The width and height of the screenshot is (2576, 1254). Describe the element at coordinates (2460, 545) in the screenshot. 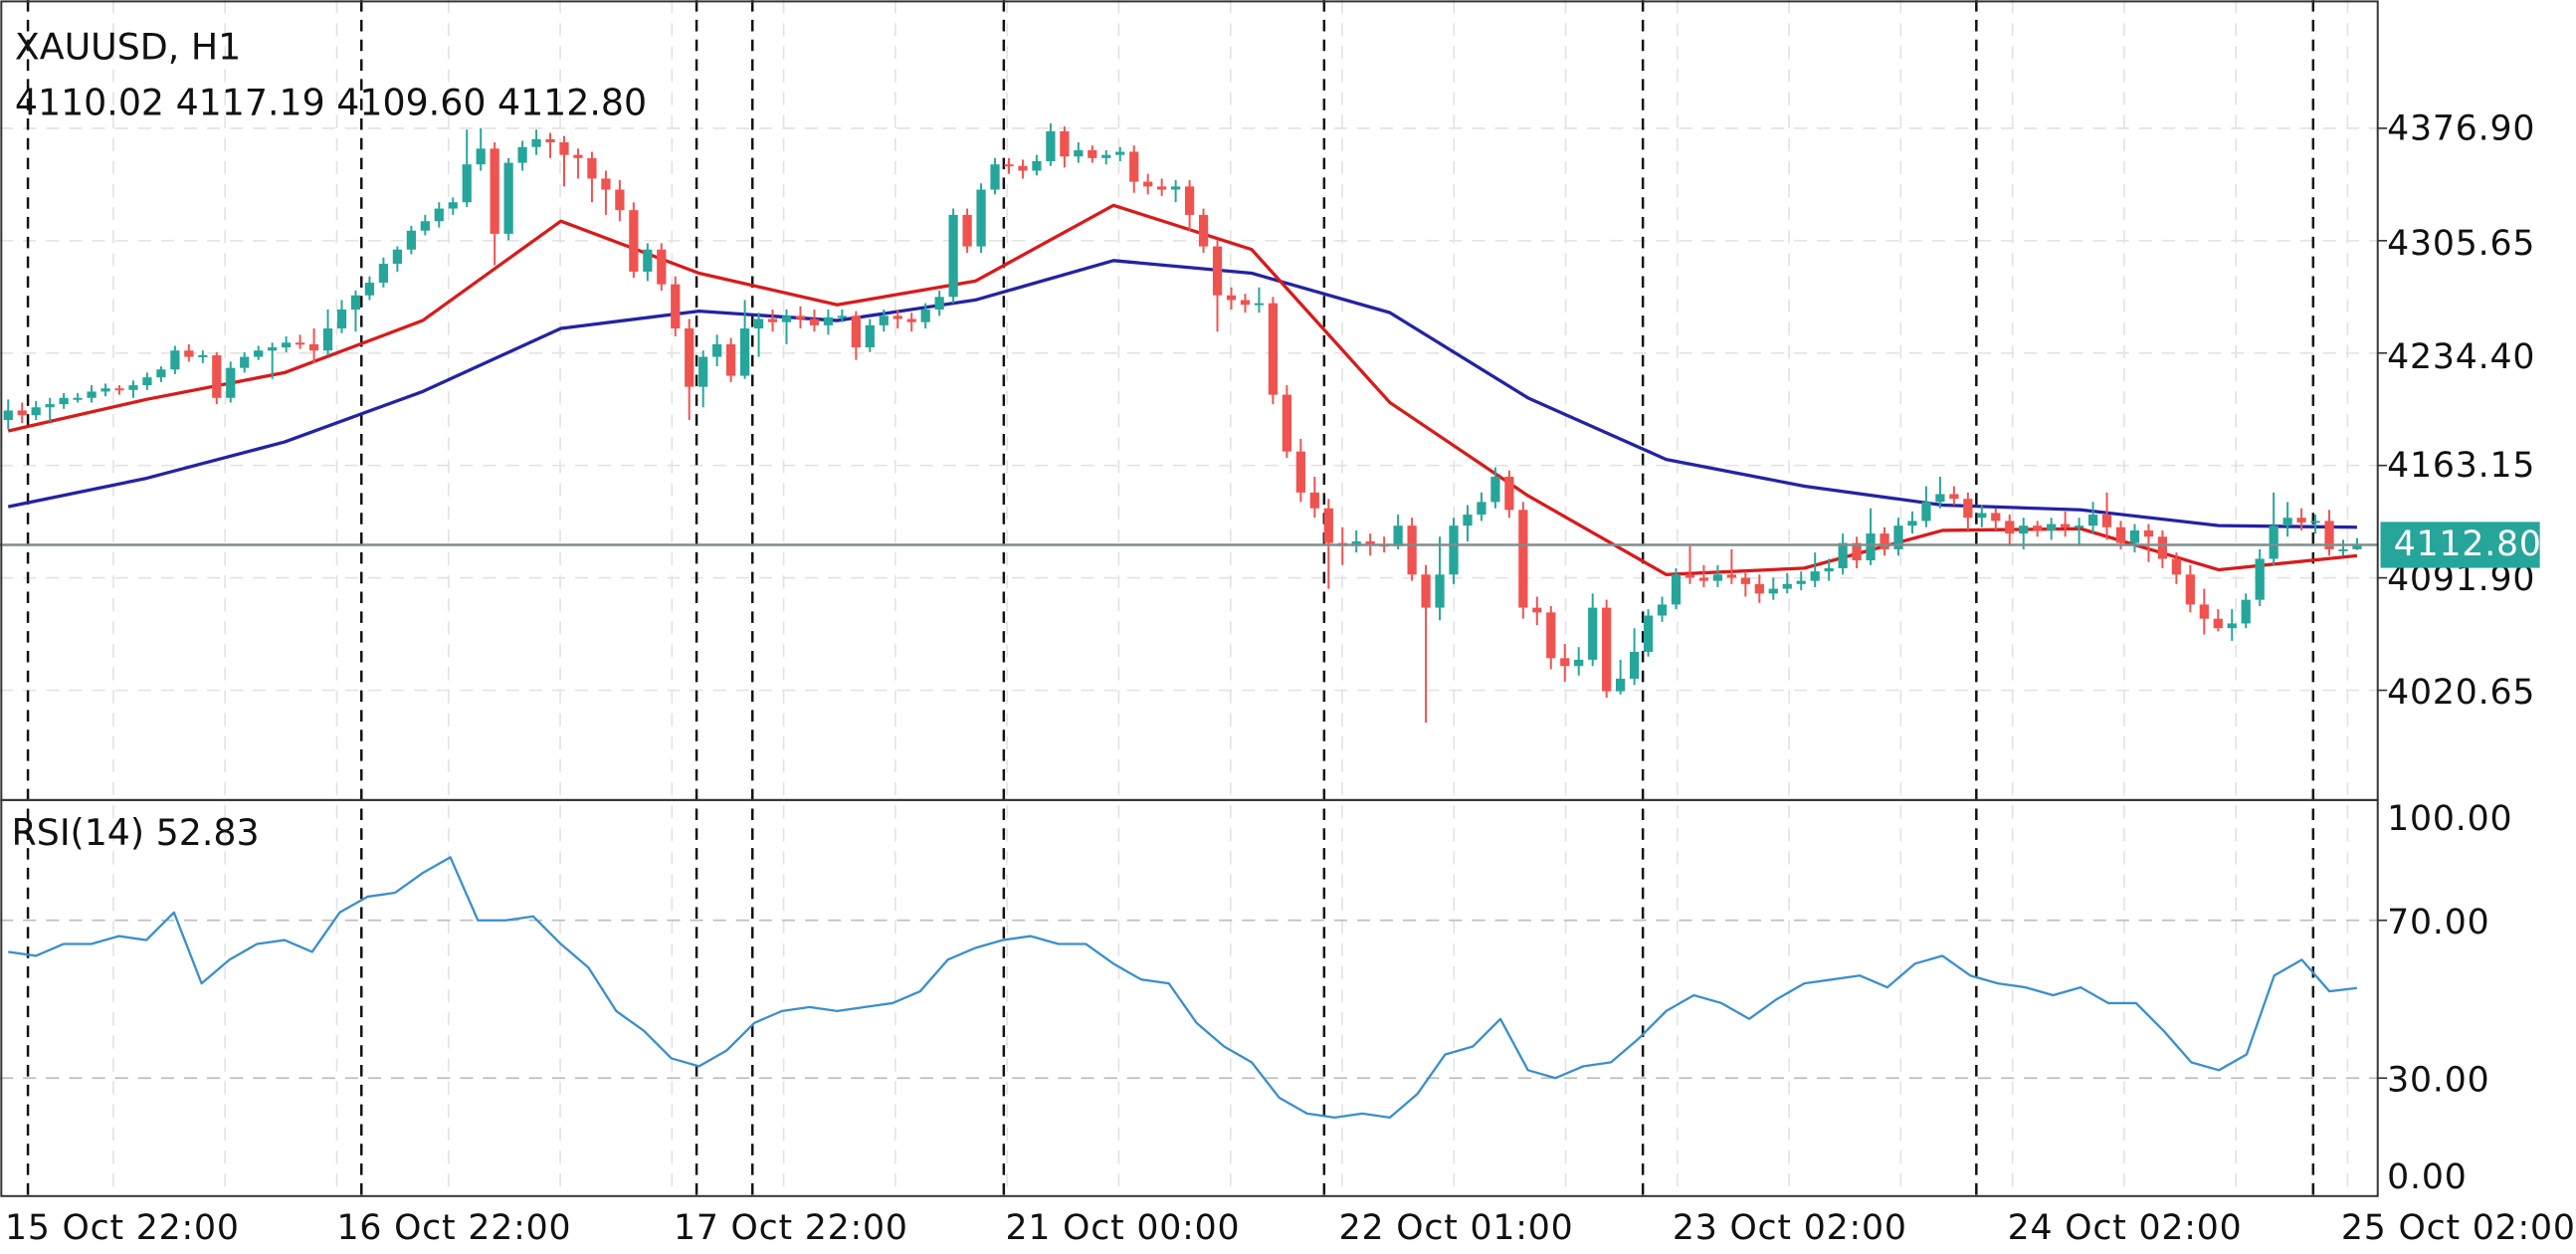

I see `current-price-badge` at that location.